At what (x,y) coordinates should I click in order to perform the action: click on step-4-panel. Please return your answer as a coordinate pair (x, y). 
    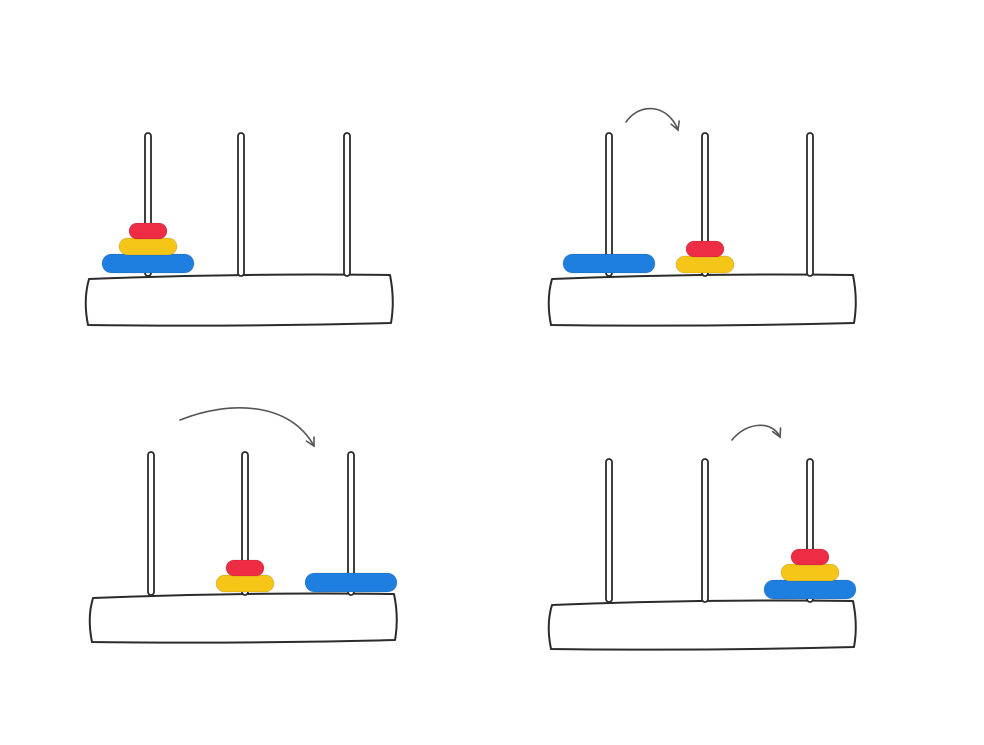
    Looking at the image, I should click on (702, 537).